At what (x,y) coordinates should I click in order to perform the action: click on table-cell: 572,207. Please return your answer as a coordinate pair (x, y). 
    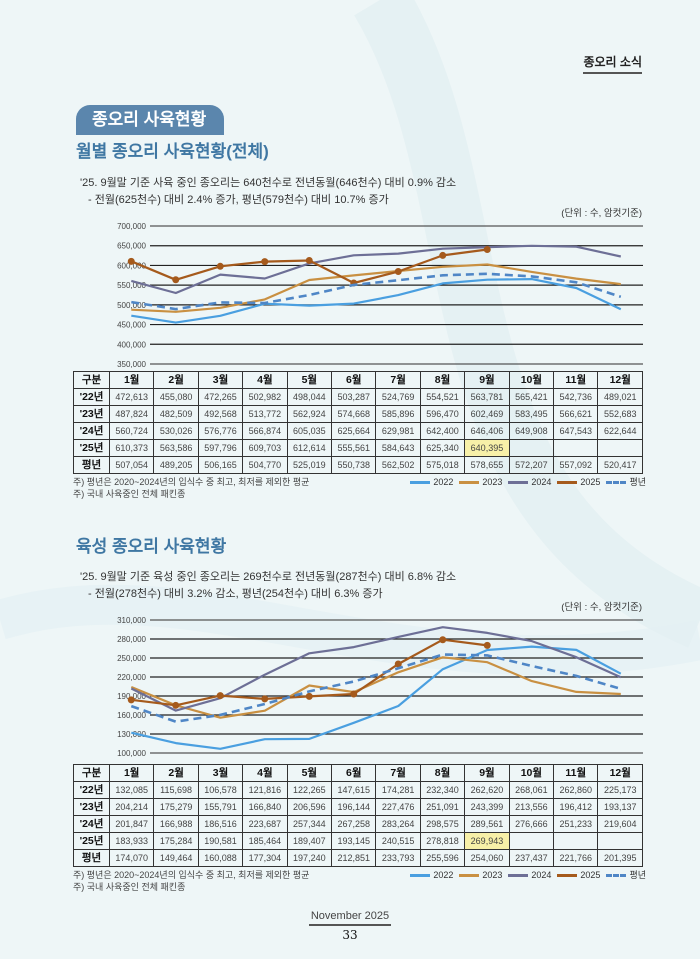
    Looking at the image, I should click on (531, 465).